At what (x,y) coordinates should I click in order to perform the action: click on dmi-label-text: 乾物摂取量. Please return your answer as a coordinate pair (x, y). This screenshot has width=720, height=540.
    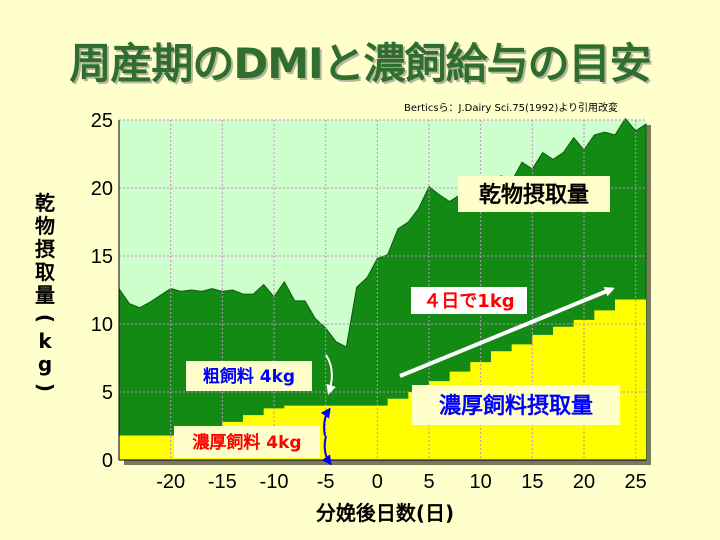
    Looking at the image, I should click on (534, 195).